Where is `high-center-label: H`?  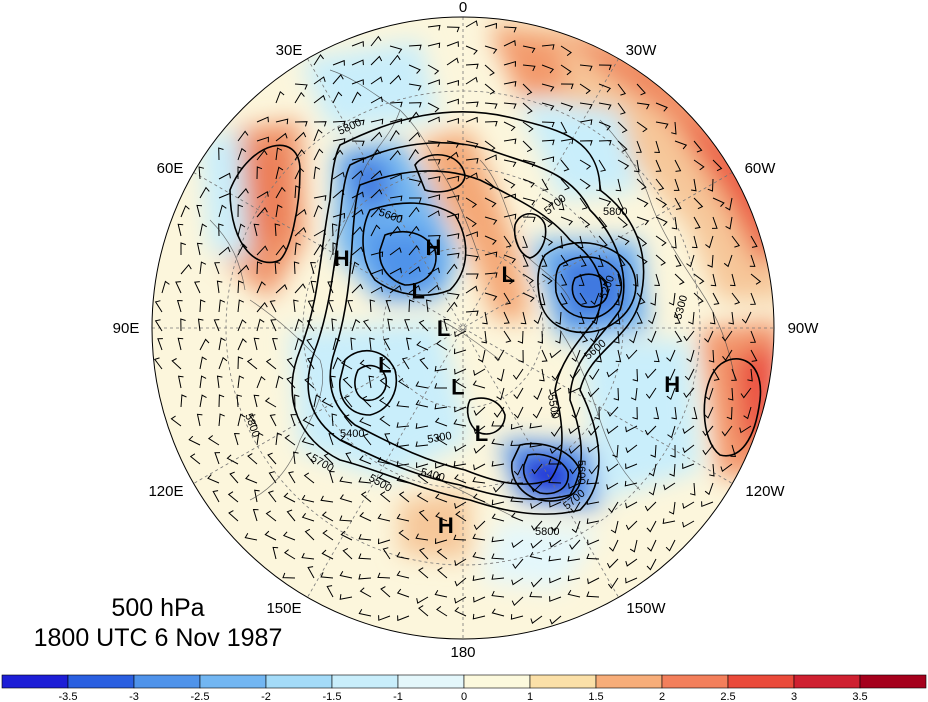 high-center-label: H is located at coordinates (434, 247).